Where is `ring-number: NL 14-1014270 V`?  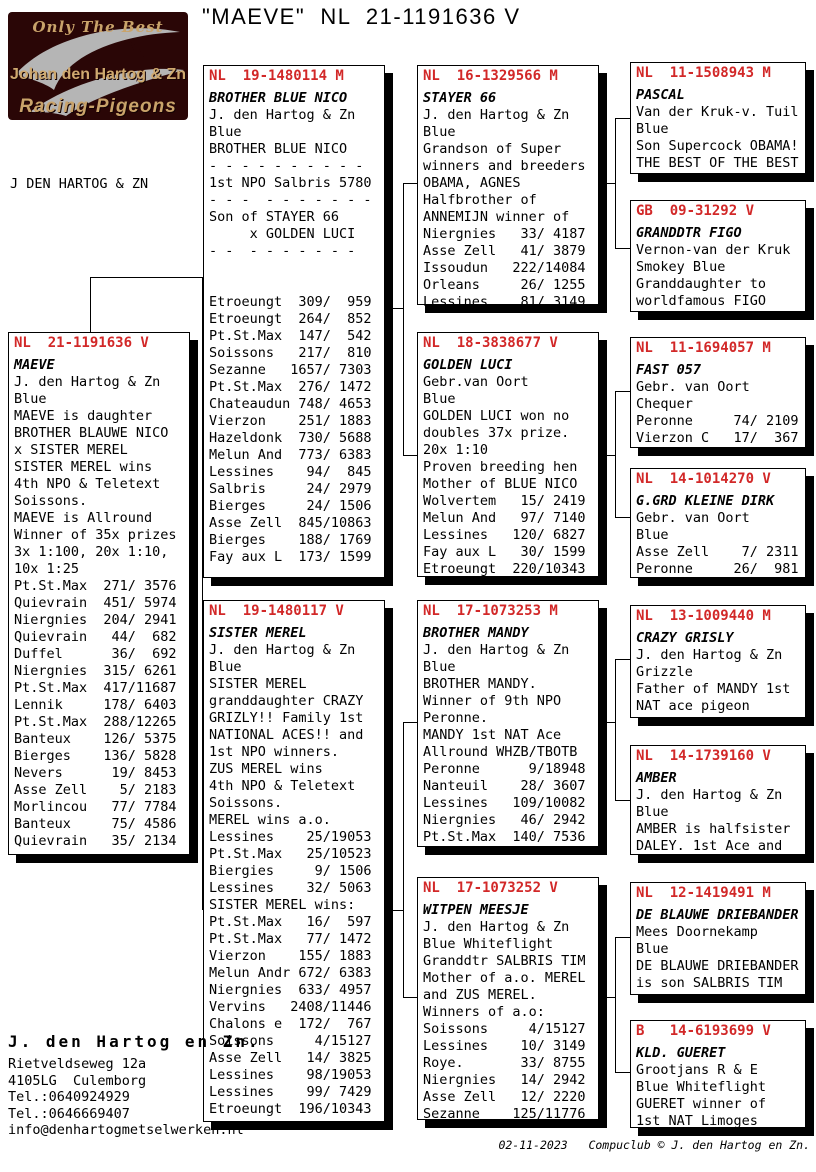
ring-number: NL 14-1014270 V is located at coordinates (703, 479).